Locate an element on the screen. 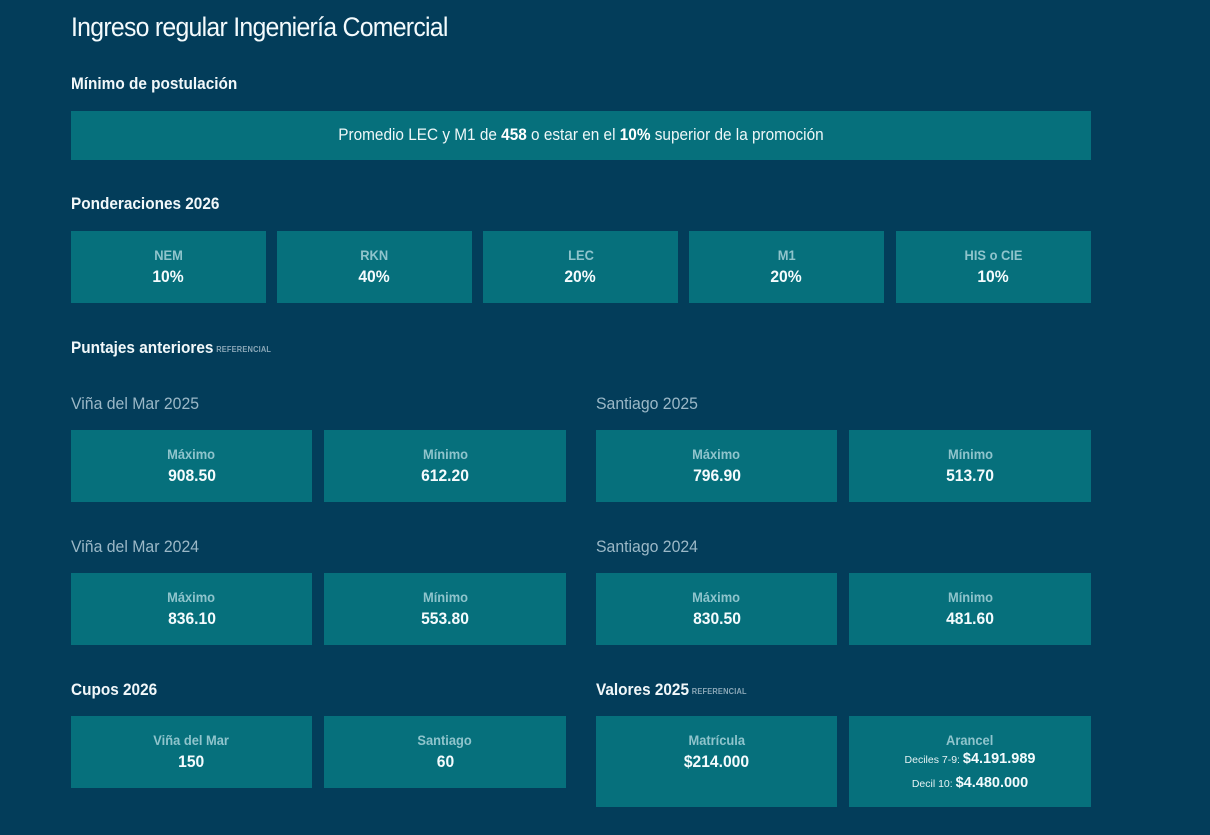 This screenshot has width=1210, height=835. cupos-label: Santiago is located at coordinates (445, 740).